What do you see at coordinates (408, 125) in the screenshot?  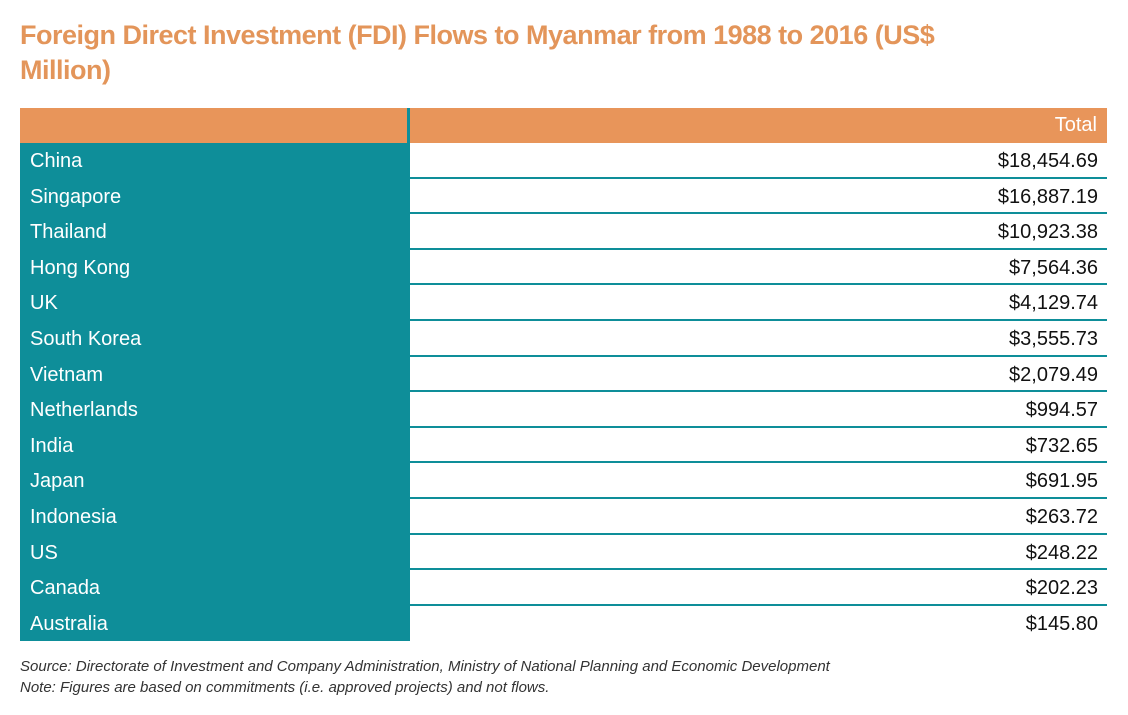 I see `header-divider` at bounding box center [408, 125].